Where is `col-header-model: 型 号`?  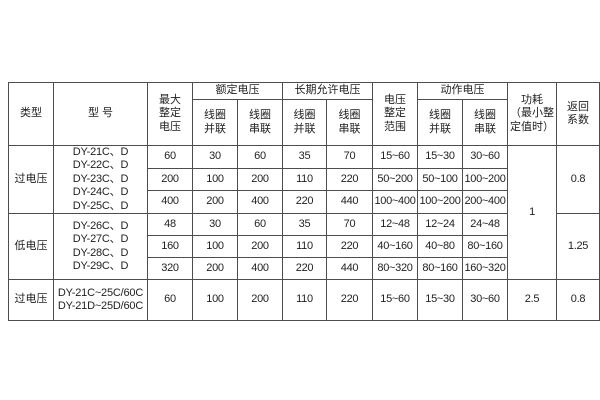 col-header-model: 型 号 is located at coordinates (100, 114).